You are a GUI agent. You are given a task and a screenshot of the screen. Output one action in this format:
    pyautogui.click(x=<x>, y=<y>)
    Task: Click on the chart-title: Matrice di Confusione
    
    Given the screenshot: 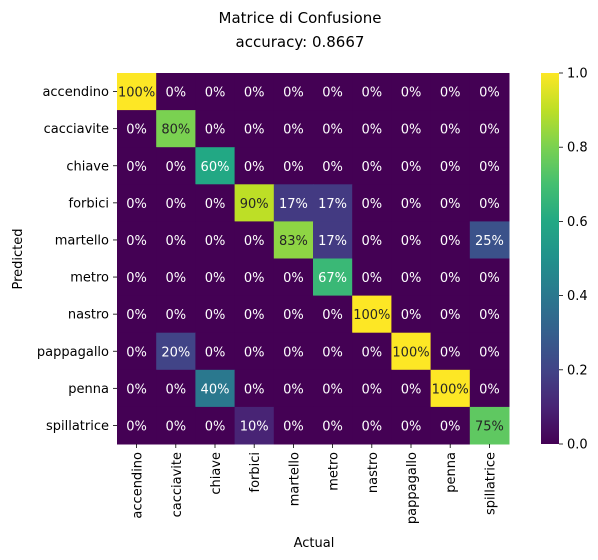 What is the action you would take?
    pyautogui.click(x=300, y=18)
    